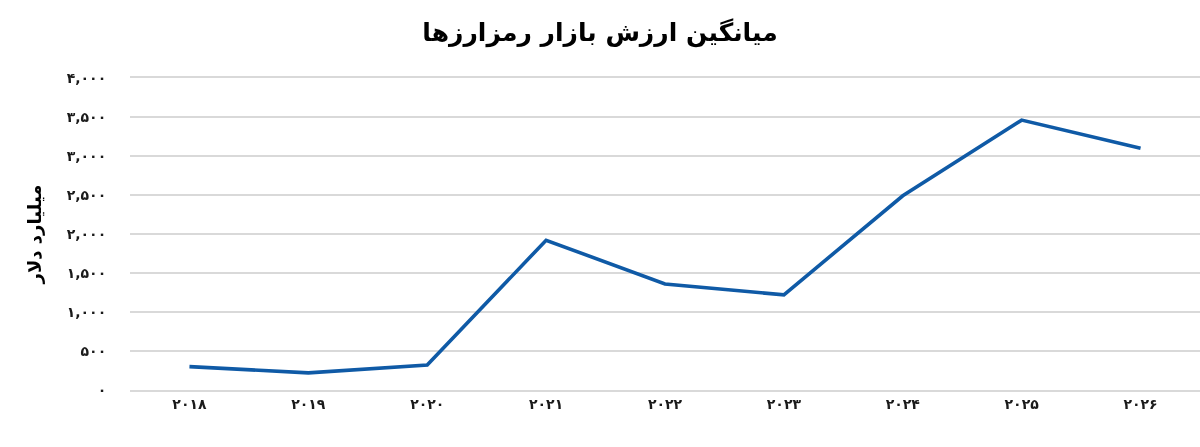 Image resolution: width=1200 pixels, height=447 pixels. I want to click on x-tick-label: ۲۰۱۸, so click(189, 403).